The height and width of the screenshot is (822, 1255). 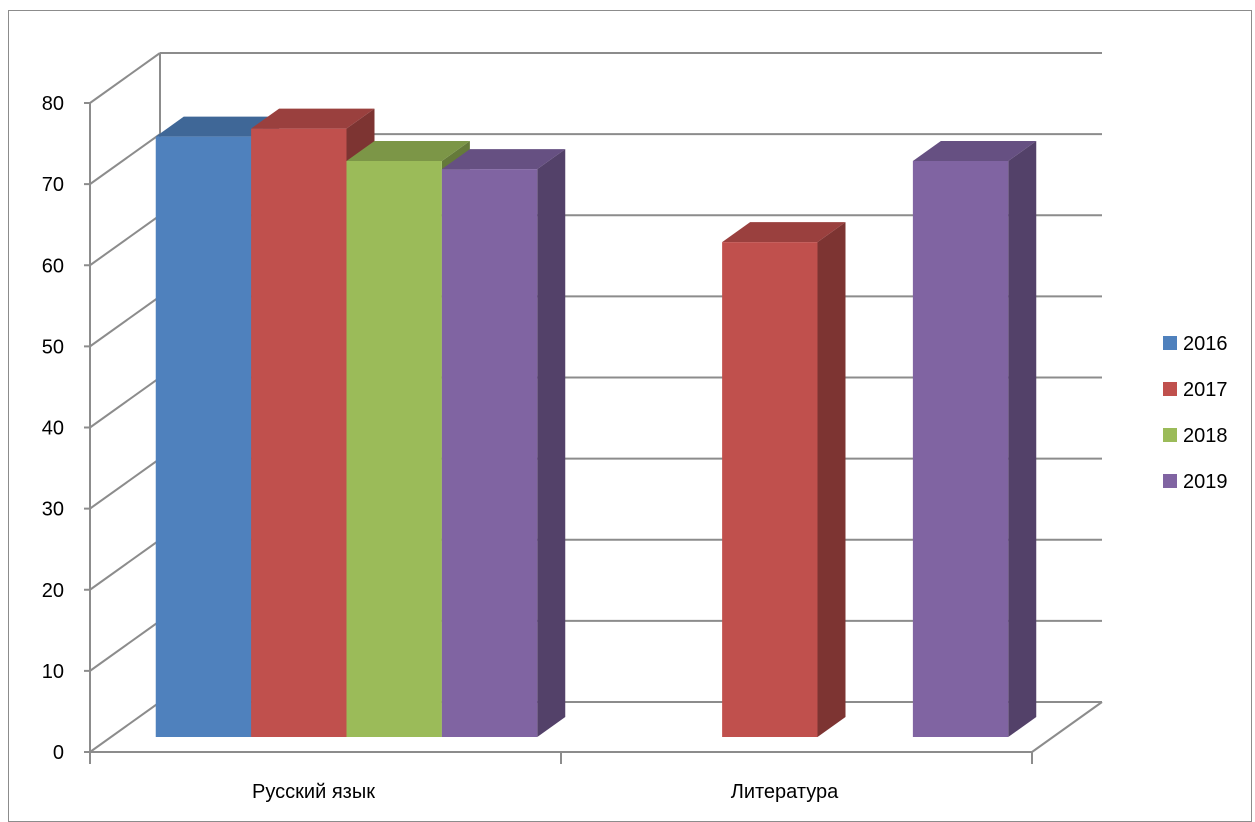 I want to click on legend-entry: 2019, so click(x=1205, y=482).